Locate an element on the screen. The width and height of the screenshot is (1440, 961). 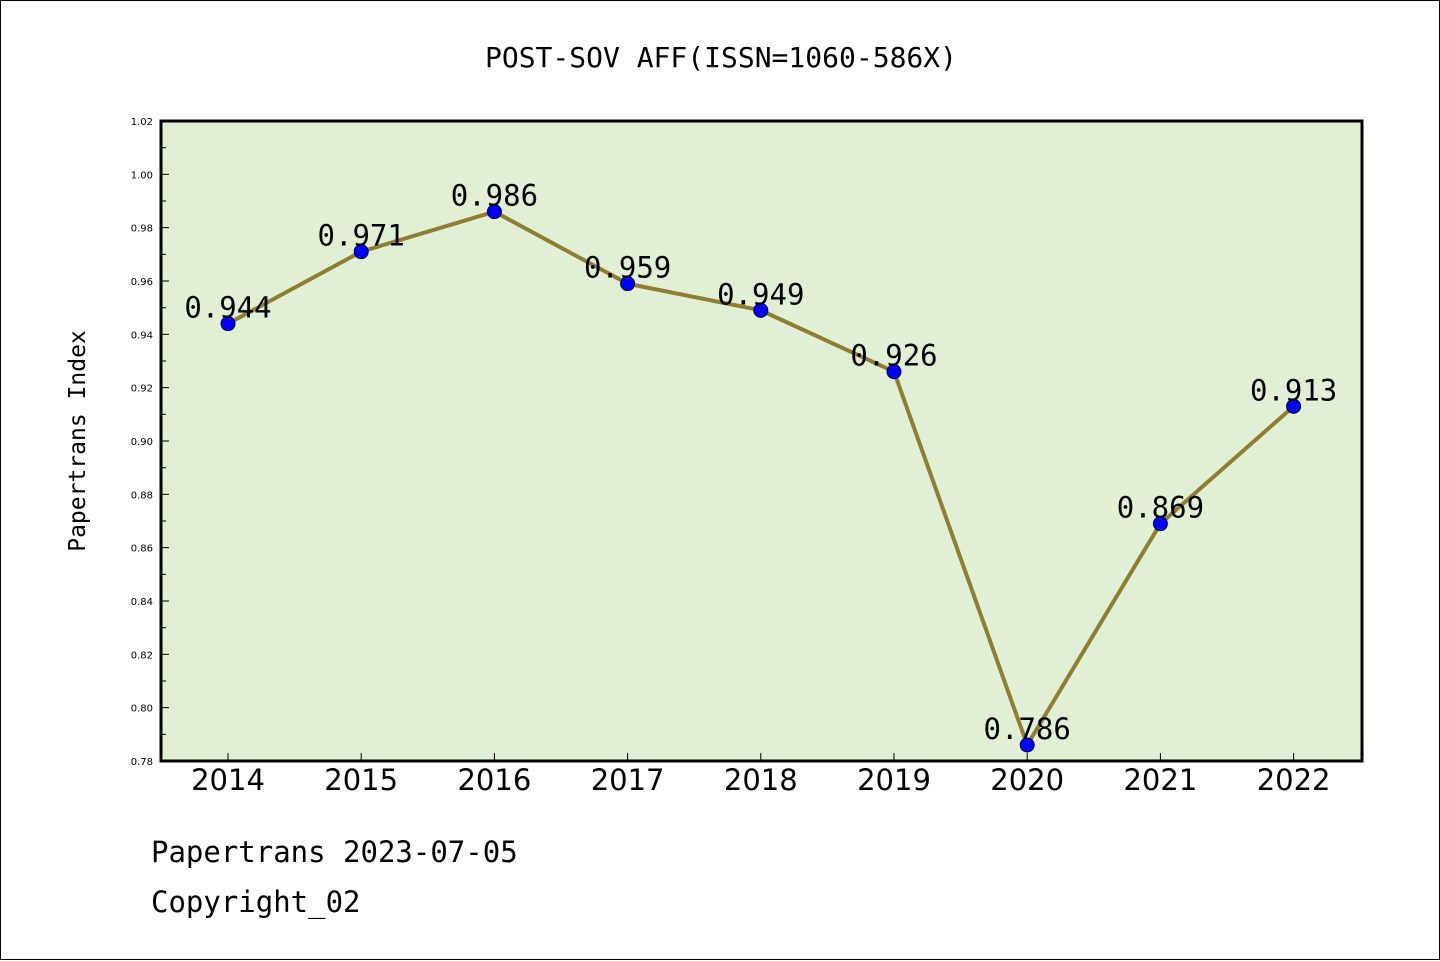
data-label: 0.913 is located at coordinates (1293, 390).